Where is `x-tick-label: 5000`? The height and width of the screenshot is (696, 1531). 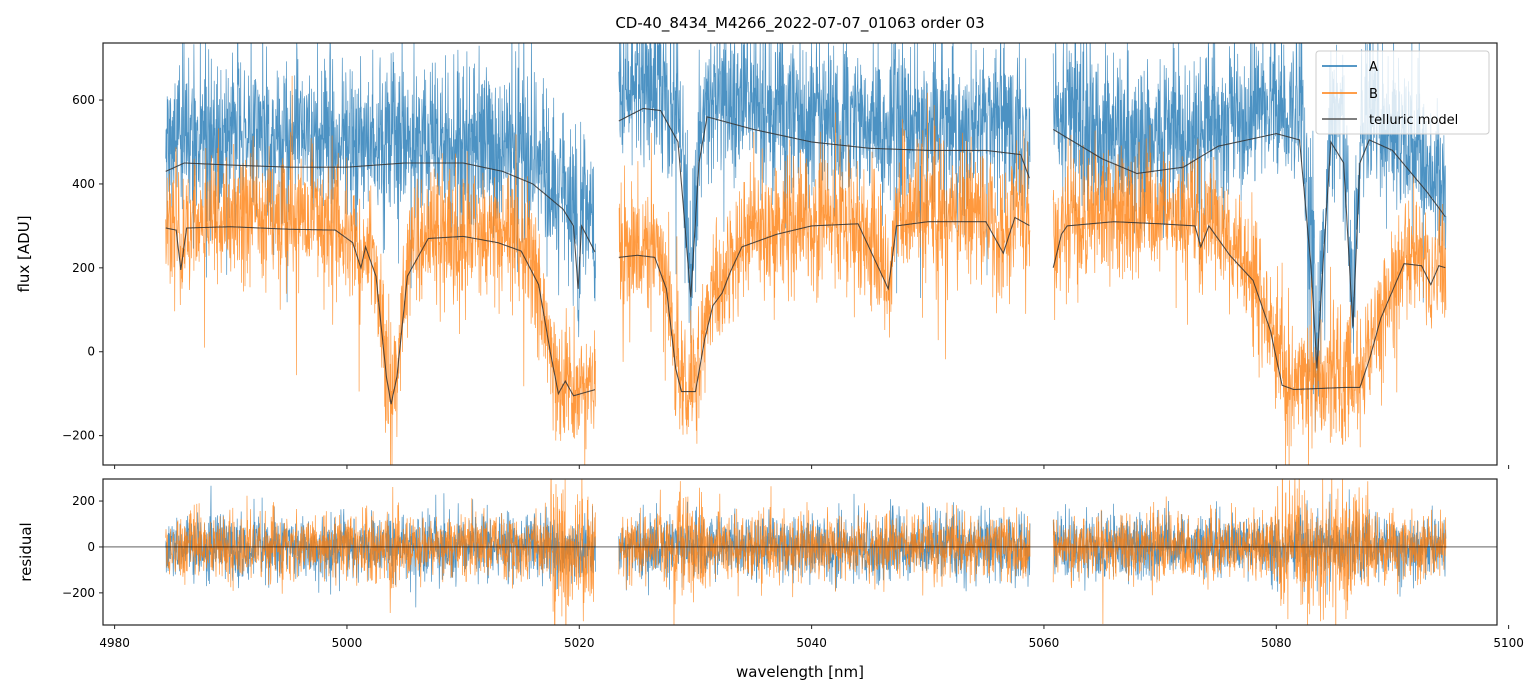 x-tick-label: 5000 is located at coordinates (347, 643).